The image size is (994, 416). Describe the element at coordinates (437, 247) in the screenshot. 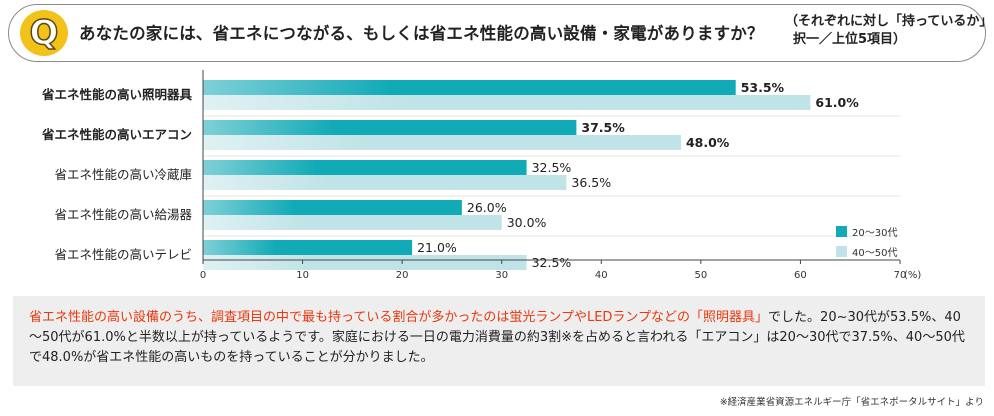

I see `value-label: 21.0%` at that location.